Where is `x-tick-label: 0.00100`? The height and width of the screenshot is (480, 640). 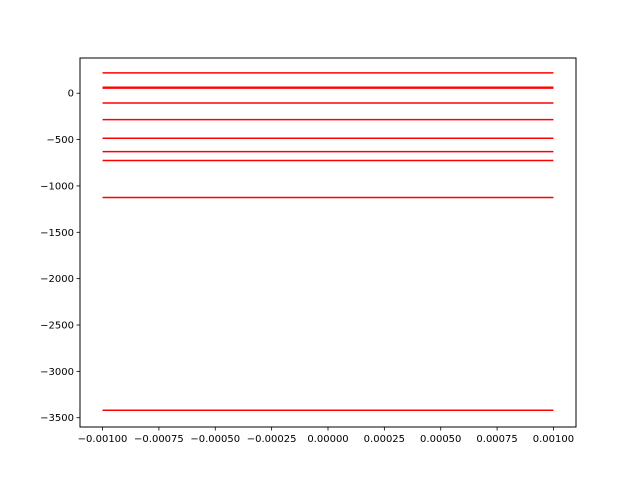 x-tick-label: 0.00100 is located at coordinates (553, 439).